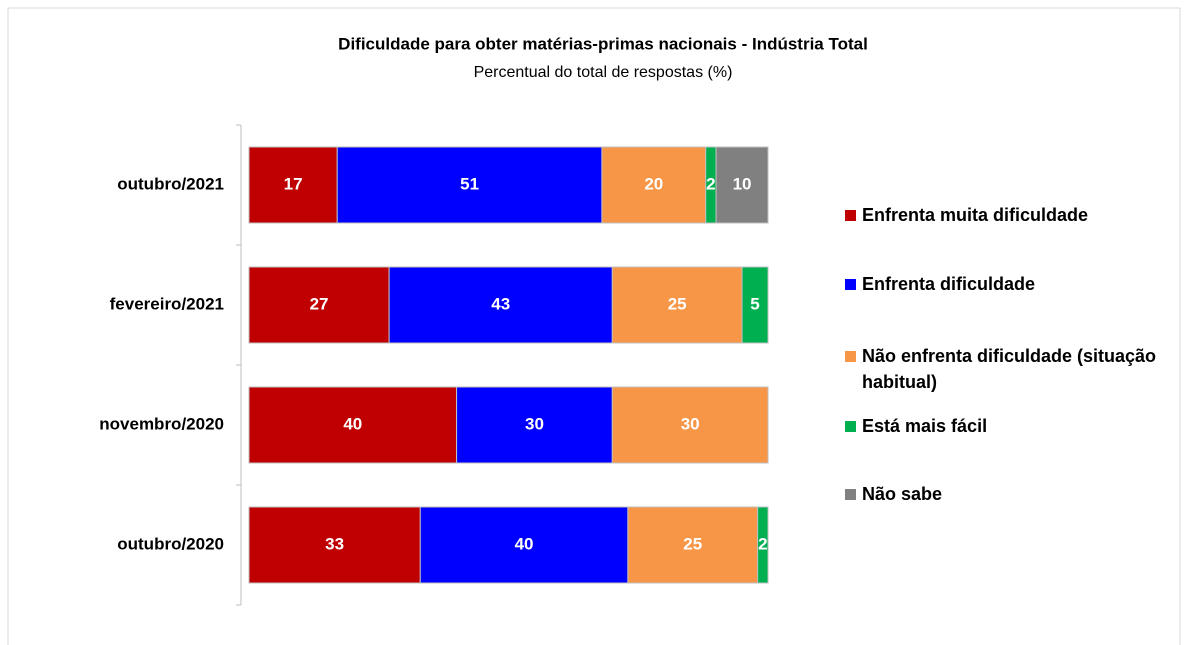 The image size is (1186, 645). Describe the element at coordinates (161, 423) in the screenshot. I see `category-label: novembro/2020` at that location.